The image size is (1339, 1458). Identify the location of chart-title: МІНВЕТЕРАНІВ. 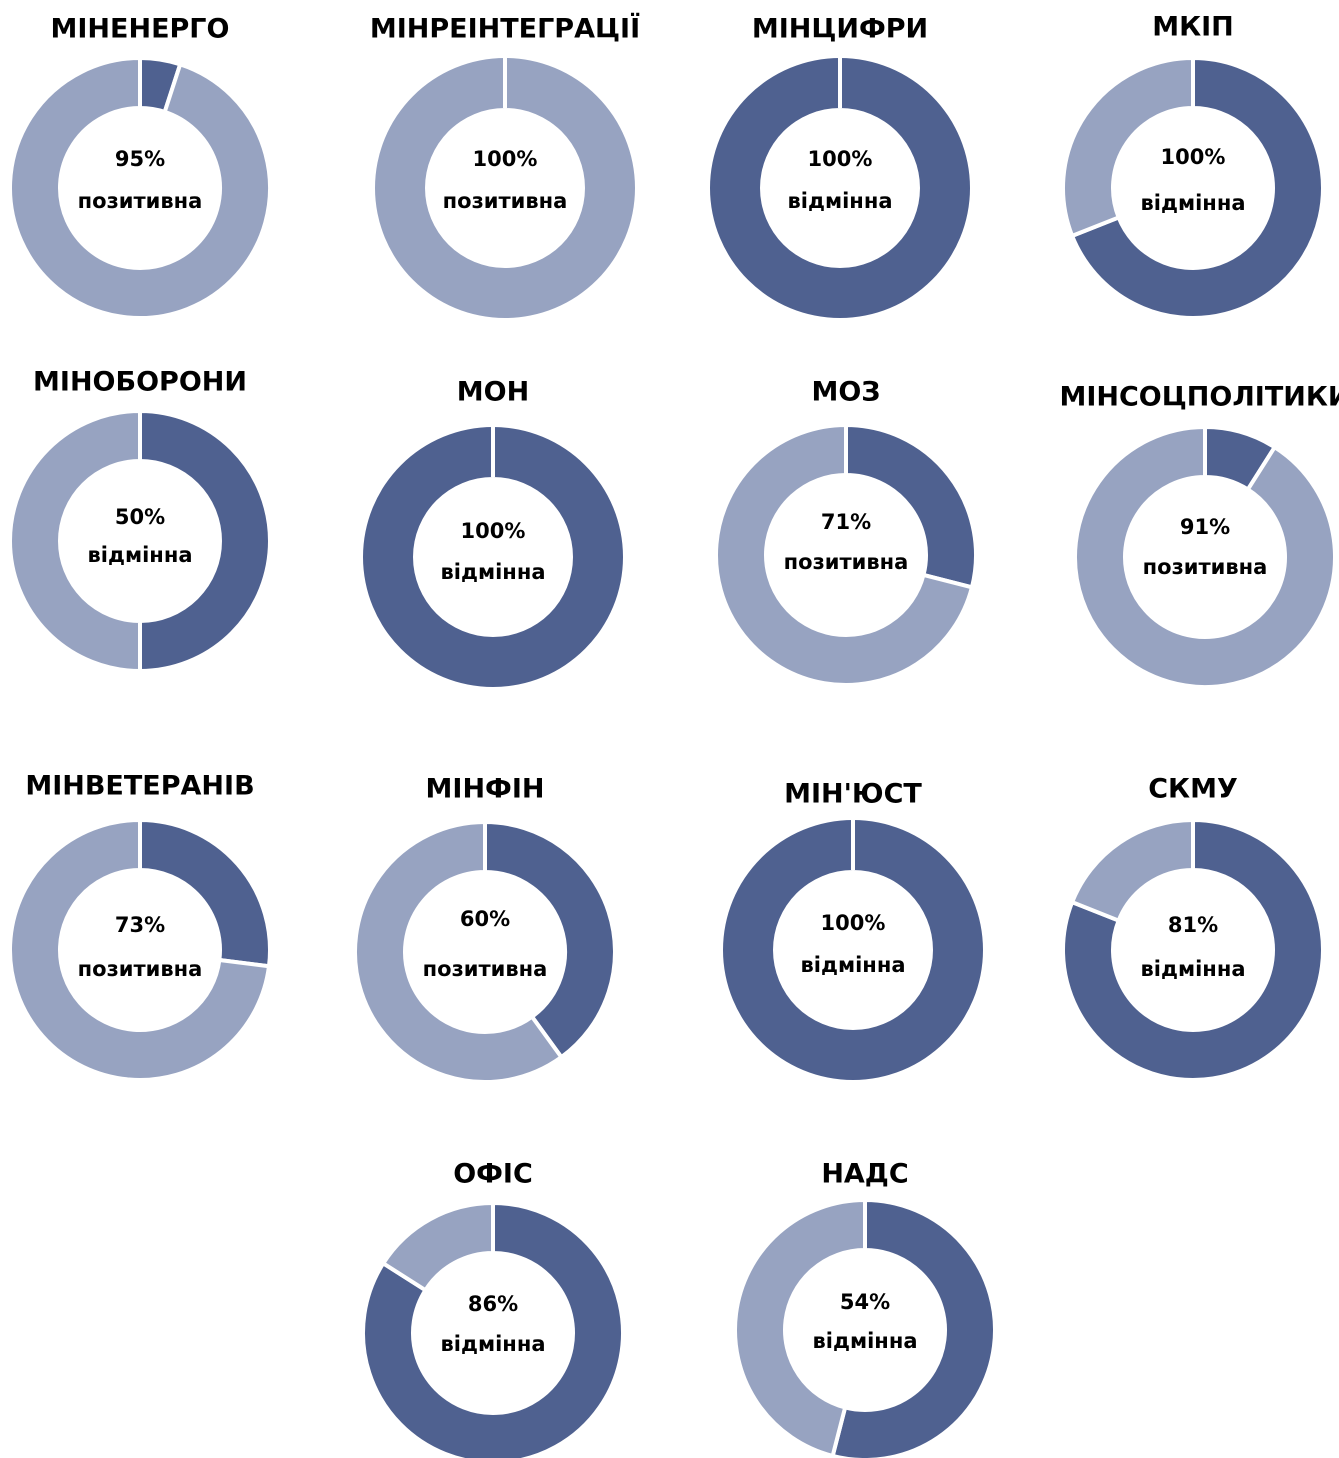
(139, 786).